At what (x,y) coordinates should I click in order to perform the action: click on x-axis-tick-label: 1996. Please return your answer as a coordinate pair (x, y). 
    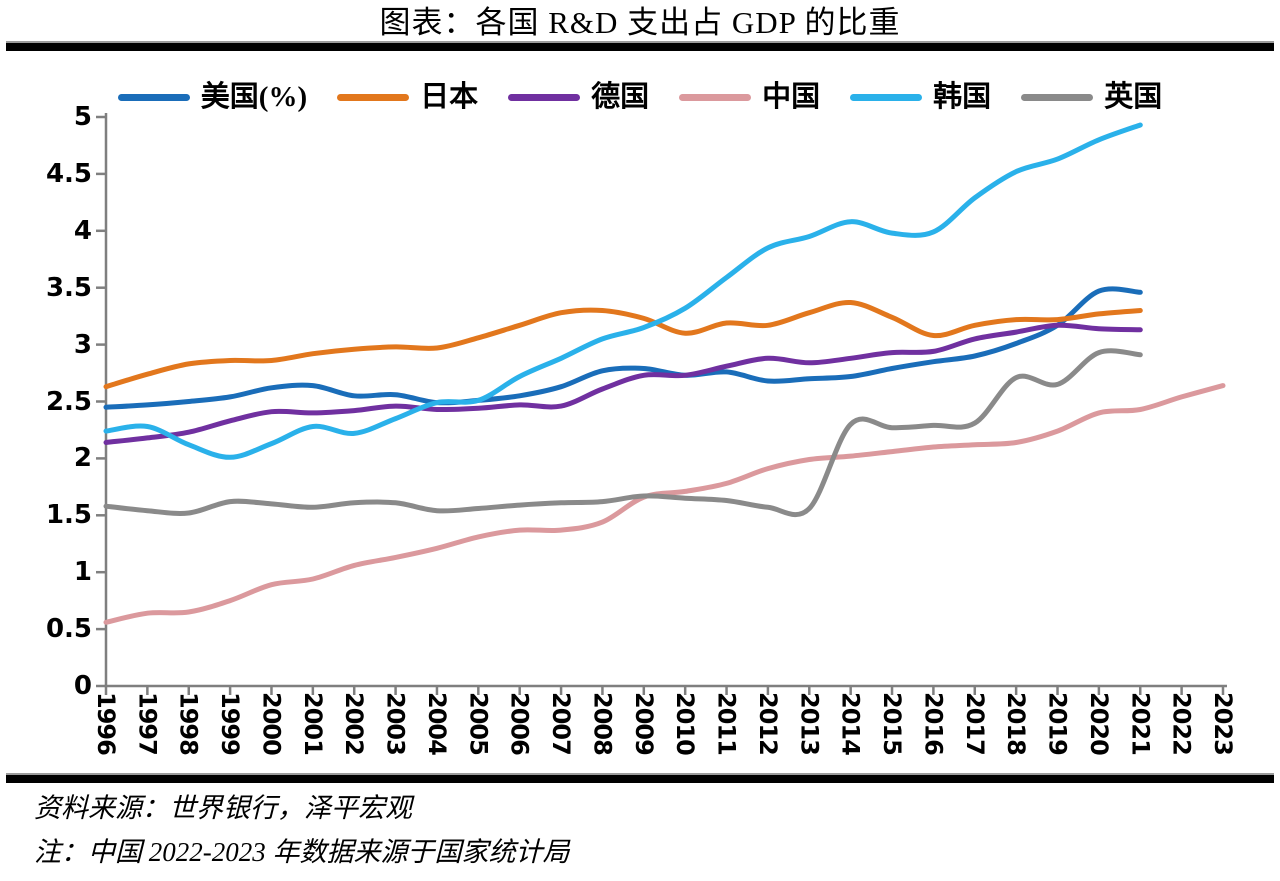
    Looking at the image, I should click on (106, 723).